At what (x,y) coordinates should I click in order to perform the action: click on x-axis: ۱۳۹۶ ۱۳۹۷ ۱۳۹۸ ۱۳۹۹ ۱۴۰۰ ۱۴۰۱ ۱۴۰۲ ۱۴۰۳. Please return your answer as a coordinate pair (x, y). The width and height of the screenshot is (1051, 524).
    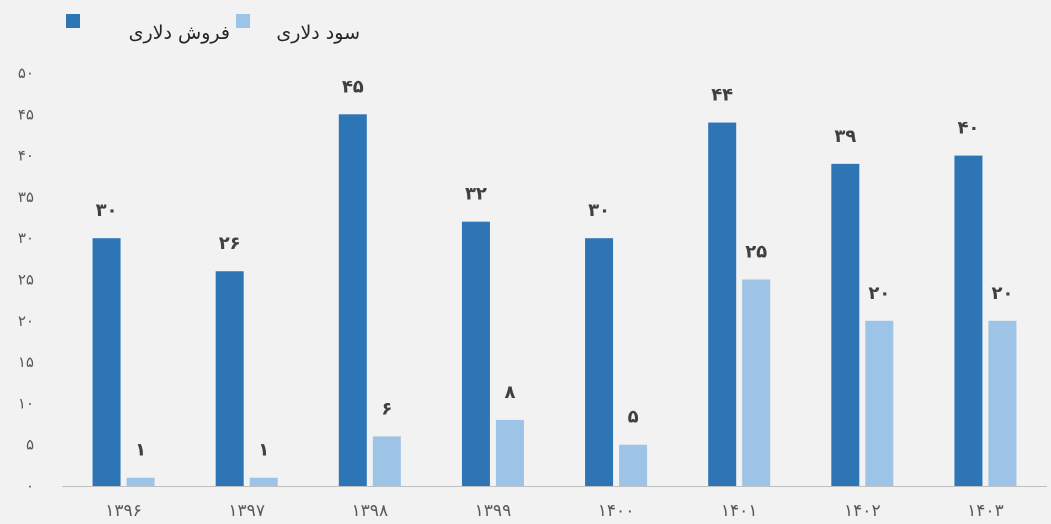
    Looking at the image, I should click on (554, 511).